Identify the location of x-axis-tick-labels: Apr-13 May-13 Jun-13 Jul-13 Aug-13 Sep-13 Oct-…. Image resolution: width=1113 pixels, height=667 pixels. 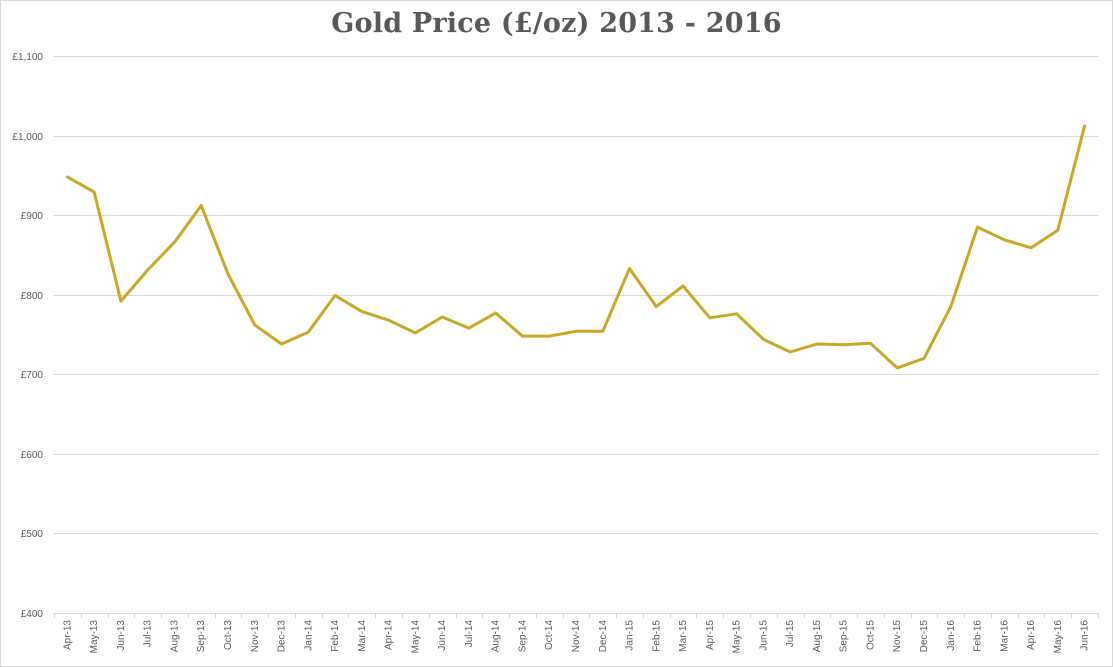
(576, 637).